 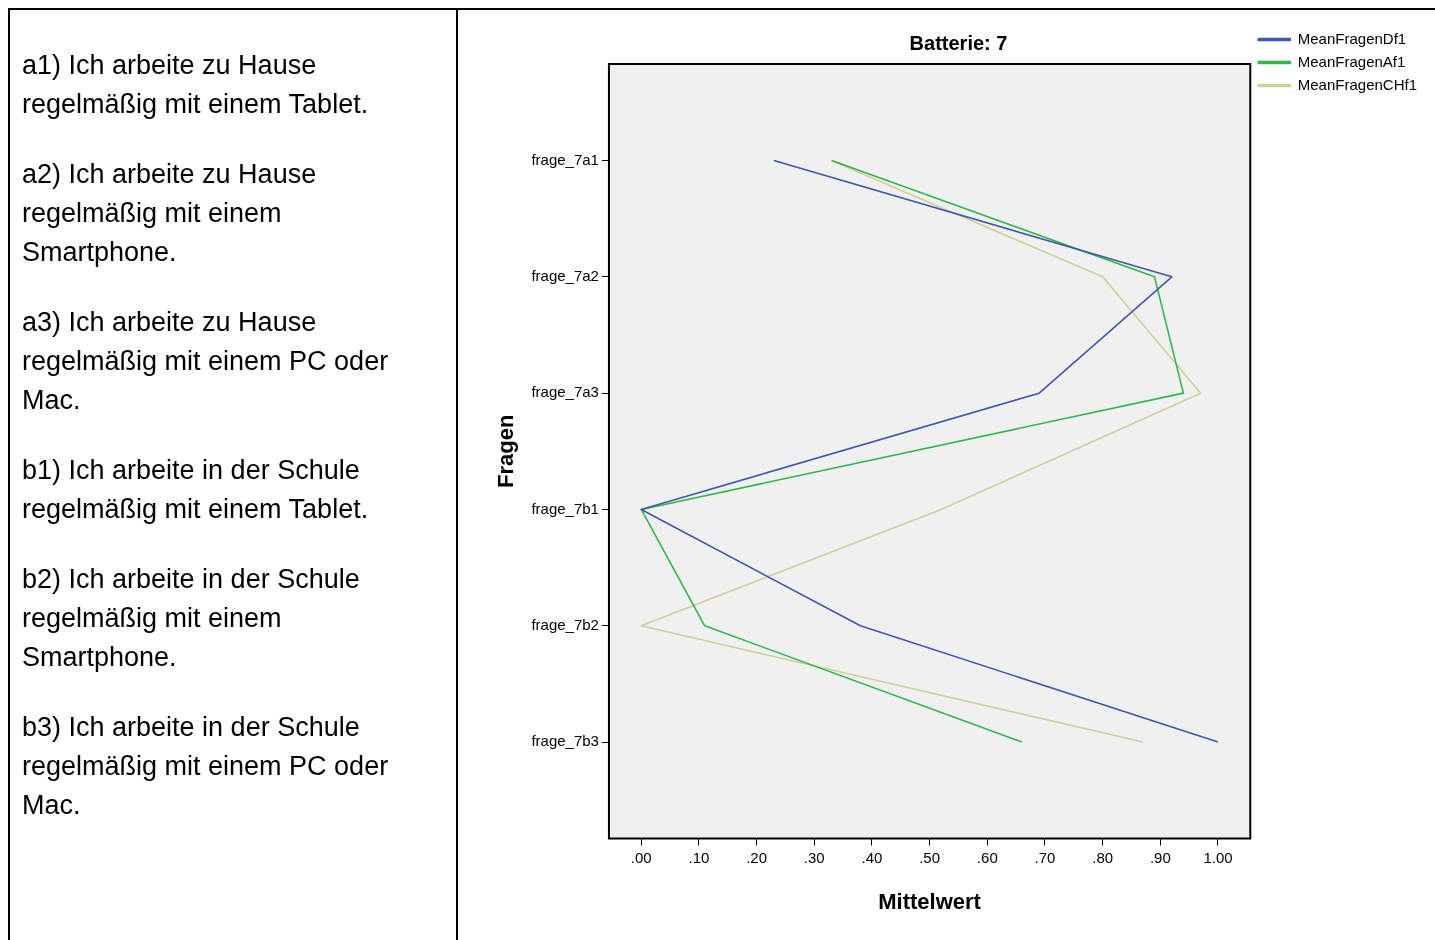 What do you see at coordinates (1351, 61) in the screenshot?
I see `legend-label: MeanFragenAf1` at bounding box center [1351, 61].